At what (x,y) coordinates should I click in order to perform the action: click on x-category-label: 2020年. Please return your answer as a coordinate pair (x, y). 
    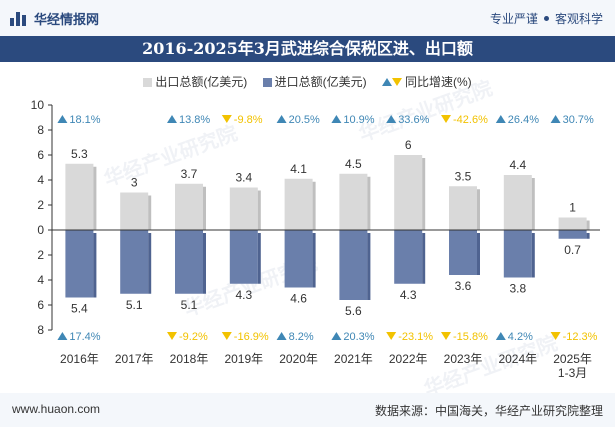
    Looking at the image, I should click on (298, 359).